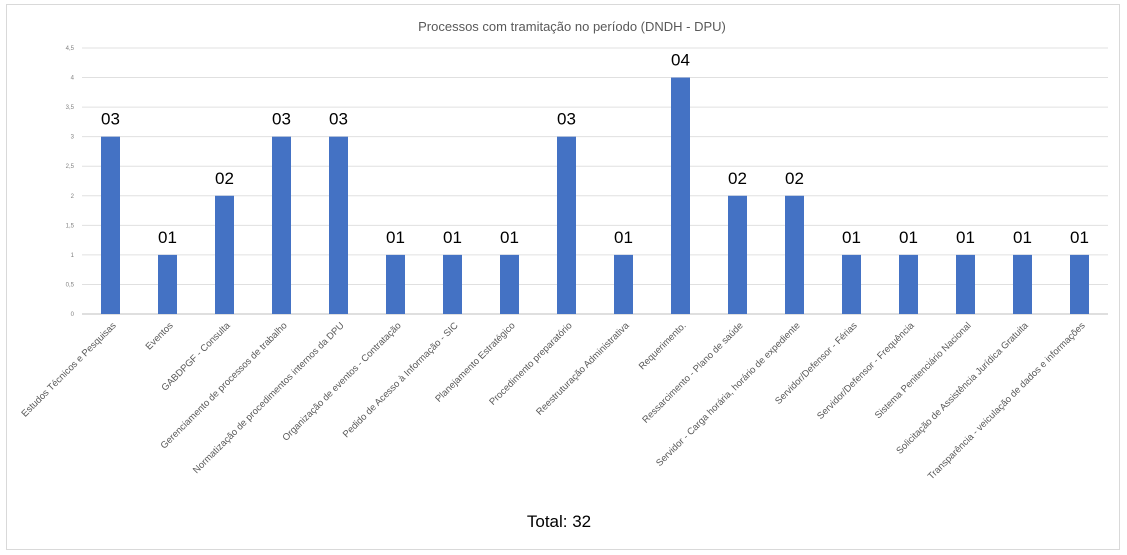 This screenshot has width=1127, height=555. Describe the element at coordinates (73, 138) in the screenshot. I see `y-tick-label: 3` at that location.